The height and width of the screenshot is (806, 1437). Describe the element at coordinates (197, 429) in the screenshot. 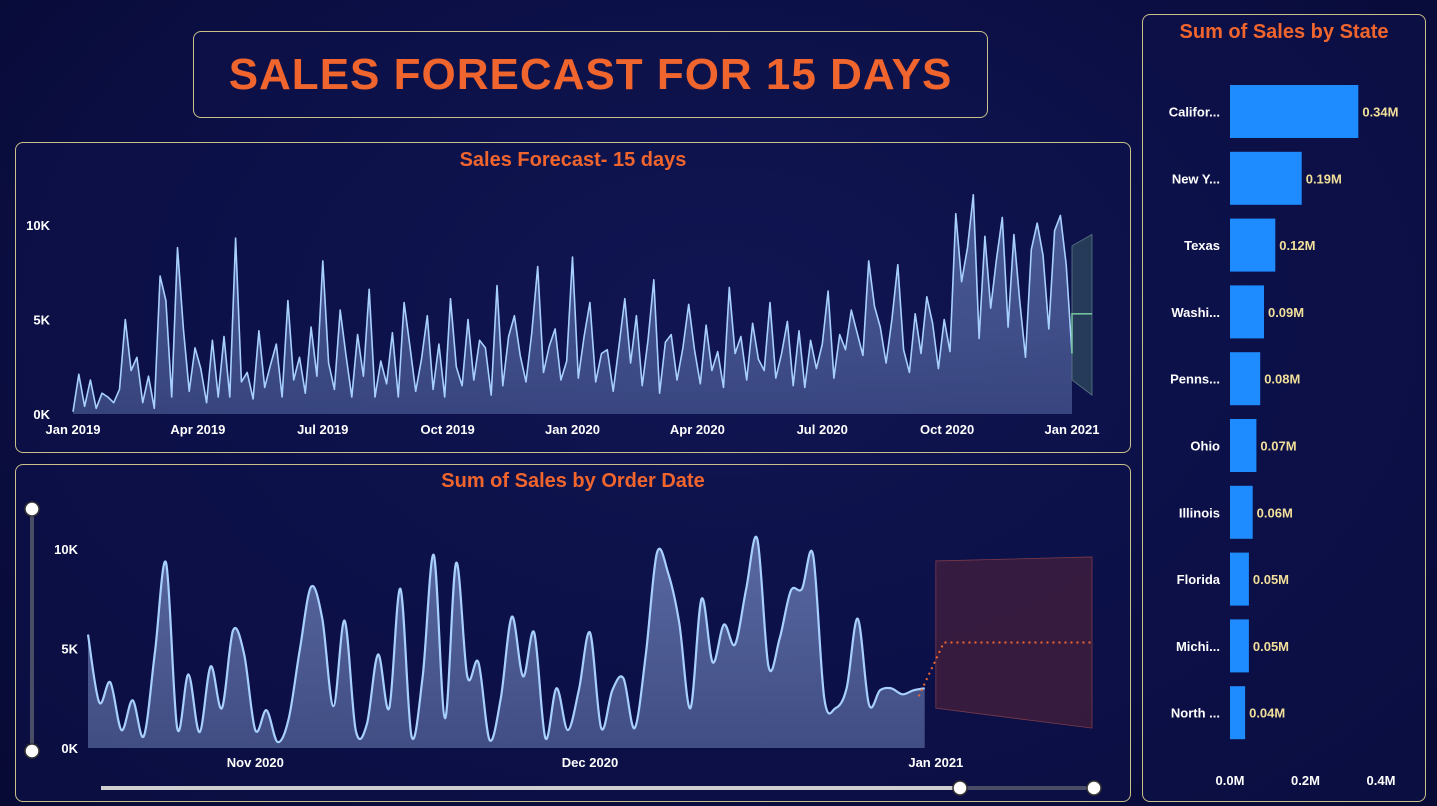

I see `x-tick-label: Apr 2019` at that location.